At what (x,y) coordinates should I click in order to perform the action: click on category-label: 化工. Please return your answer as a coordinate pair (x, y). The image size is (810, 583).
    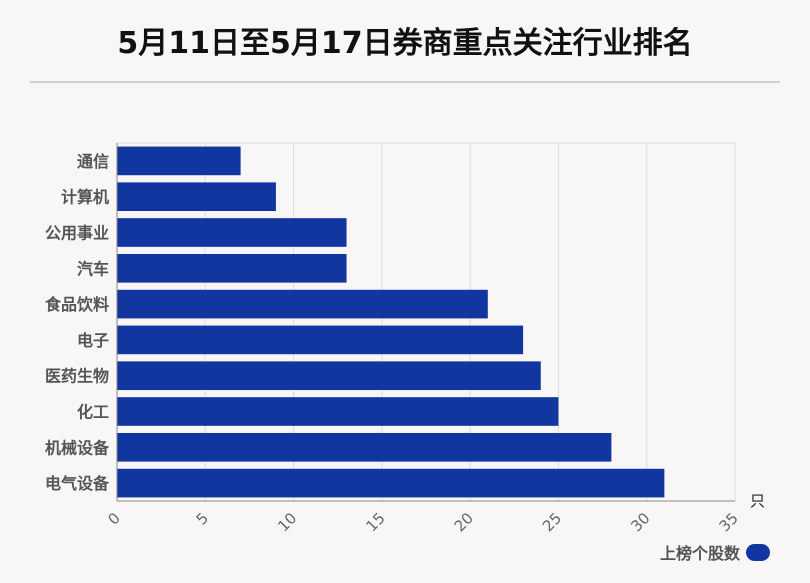
    Looking at the image, I should click on (93, 412).